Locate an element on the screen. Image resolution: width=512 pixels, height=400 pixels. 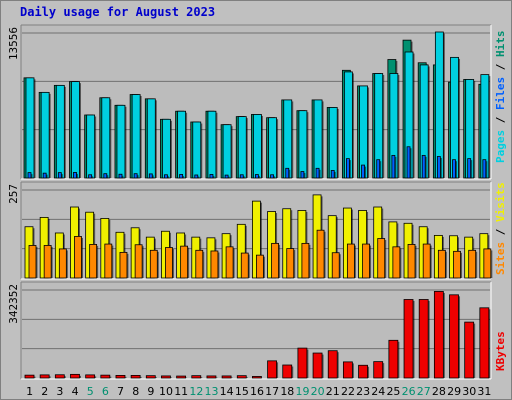
kbytes-bar-12-fill is located at coordinates (196, 377).